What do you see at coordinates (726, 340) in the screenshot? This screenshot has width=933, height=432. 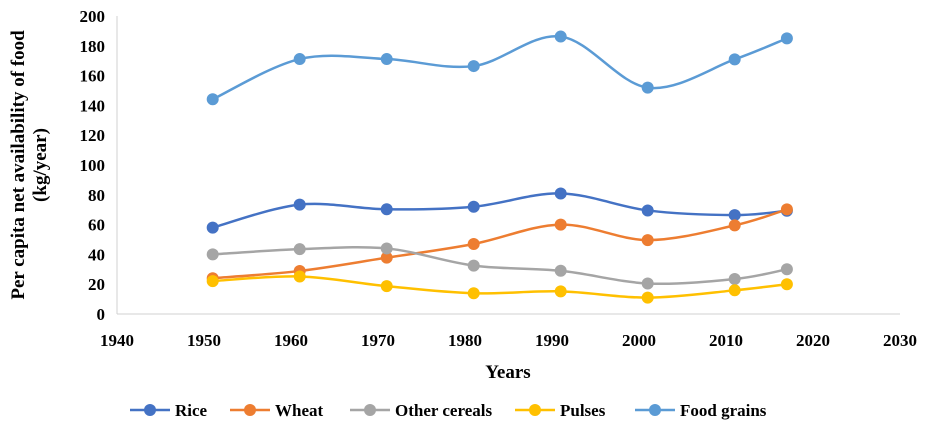 I see `x-tick-label: 2010` at bounding box center [726, 340].